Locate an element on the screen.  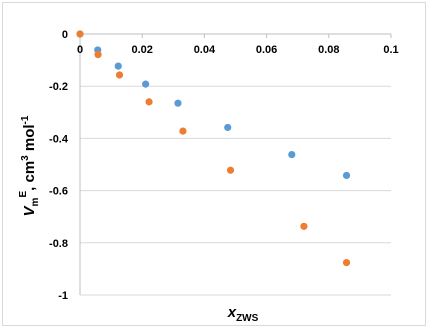
y-axis-title: VmE, cm3 mol-1 is located at coordinates (29, 165).